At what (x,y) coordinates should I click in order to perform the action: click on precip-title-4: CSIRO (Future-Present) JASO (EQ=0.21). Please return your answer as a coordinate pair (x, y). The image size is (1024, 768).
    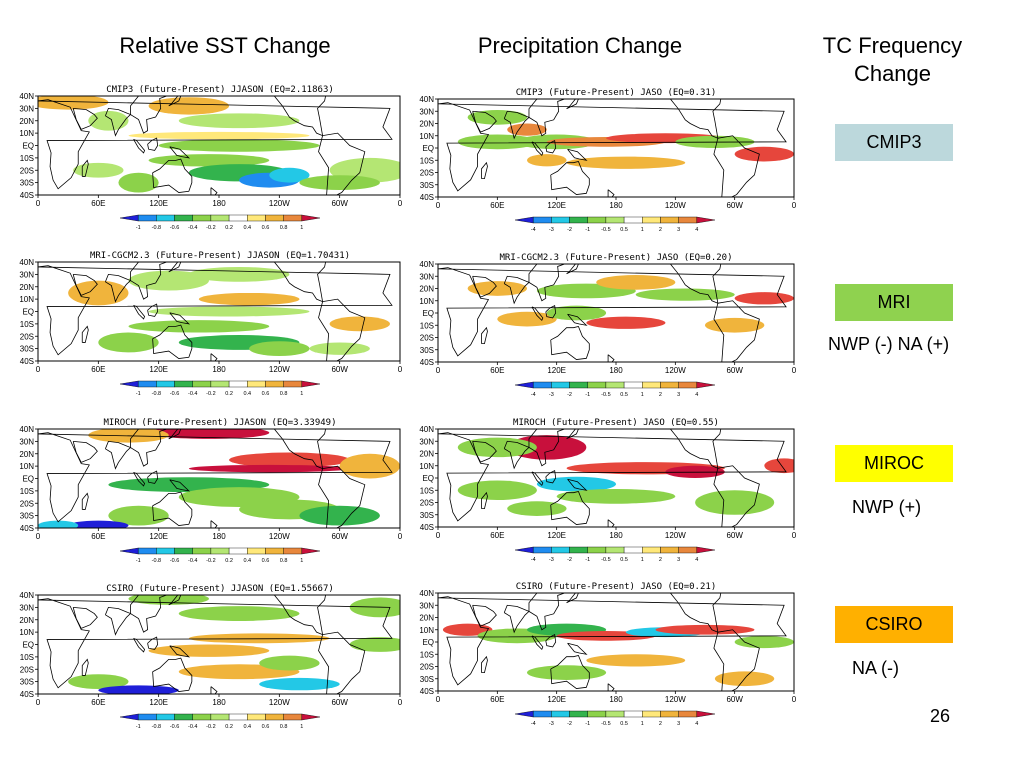
    Looking at the image, I should click on (616, 587).